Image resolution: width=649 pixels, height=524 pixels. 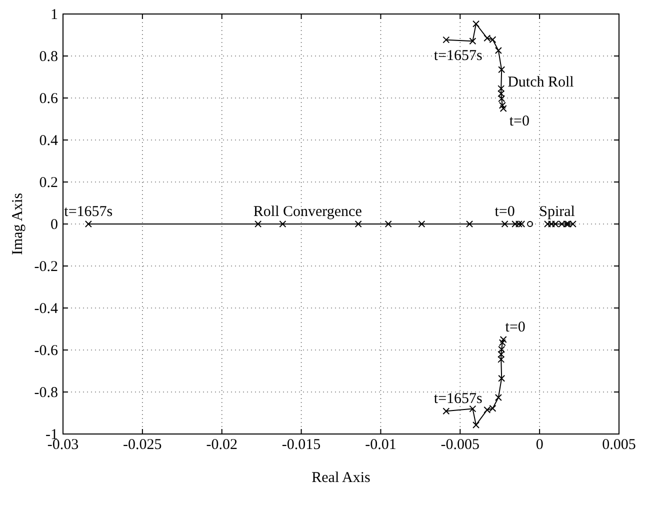 I want to click on y-tick-label: 0.8, so click(x=48, y=57).